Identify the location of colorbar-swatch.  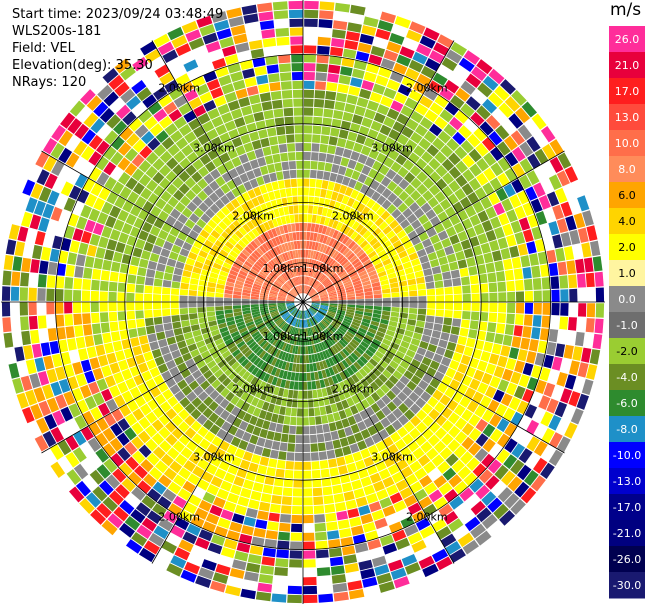
(627, 507).